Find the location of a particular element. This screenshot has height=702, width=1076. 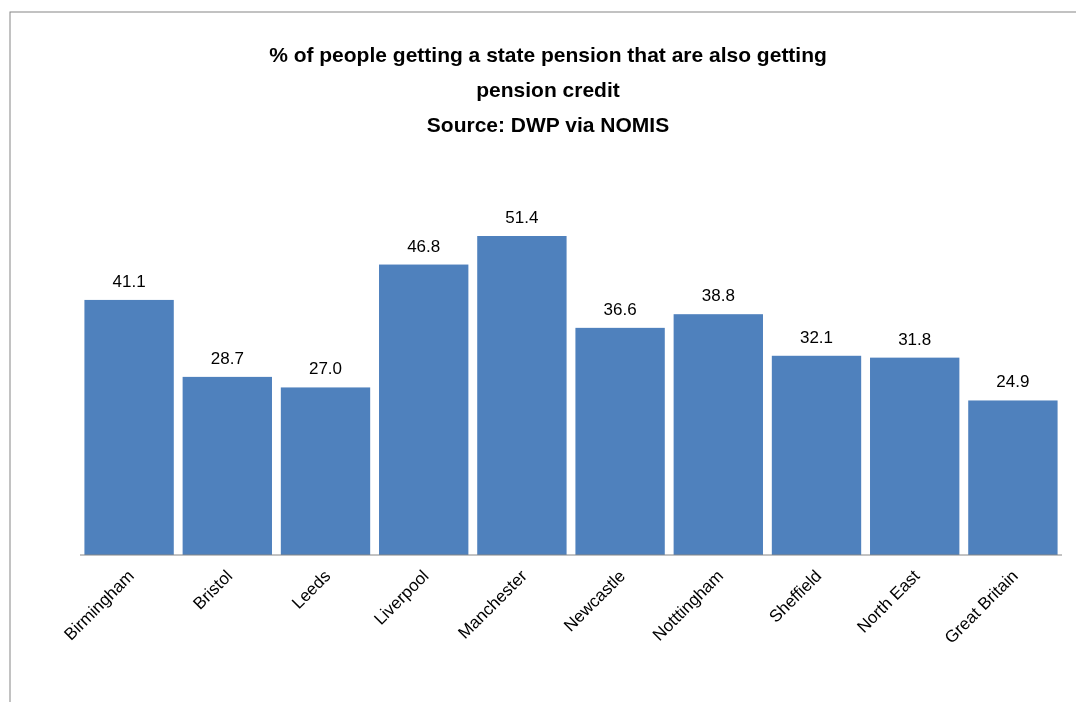

chart-title: % of people getting a state pension that are also getting pension credit is located at coordinates (548, 72).